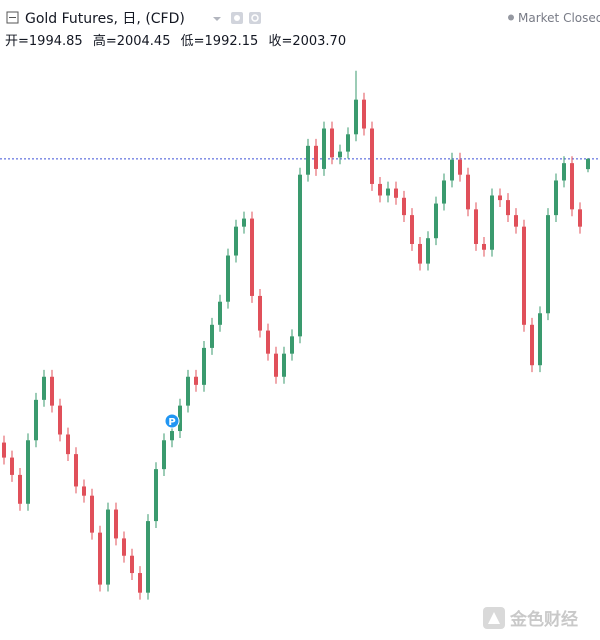 The height and width of the screenshot is (640, 600). What do you see at coordinates (559, 18) in the screenshot?
I see `market-status: Market Closed` at bounding box center [559, 18].